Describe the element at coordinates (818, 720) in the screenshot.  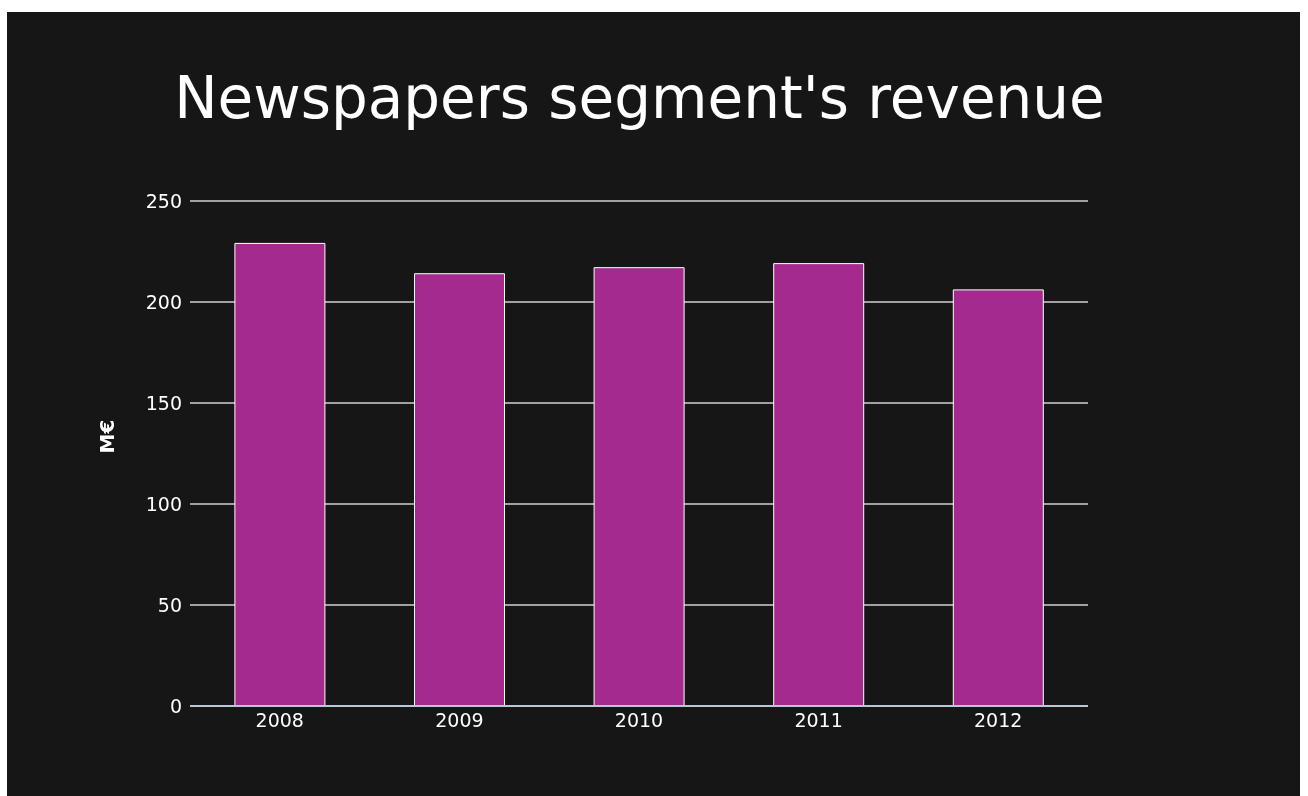
I see `x-tick-label: 2011` at that location.